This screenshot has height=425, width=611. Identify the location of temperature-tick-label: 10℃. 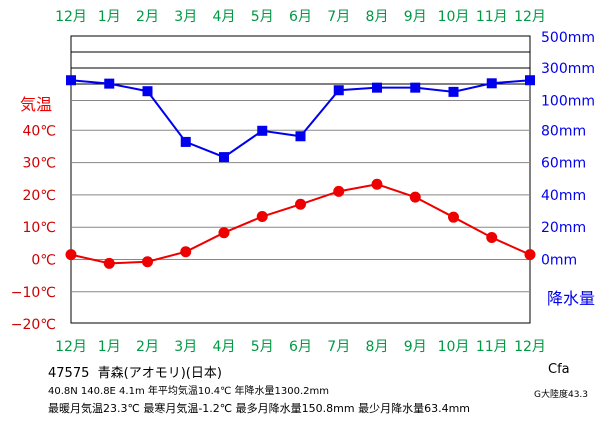
(39, 228).